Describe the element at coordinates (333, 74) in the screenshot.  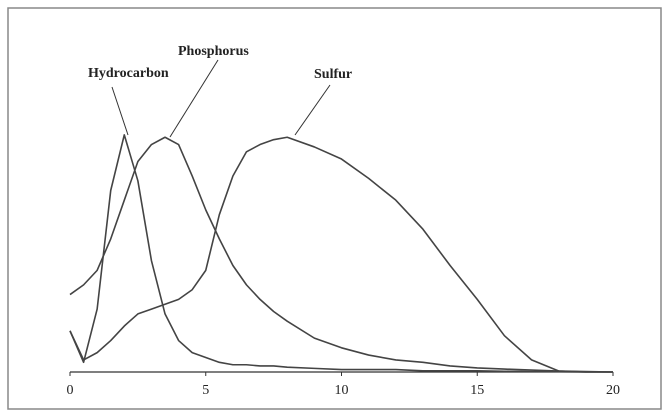
I see `series-label: Sulfur` at that location.